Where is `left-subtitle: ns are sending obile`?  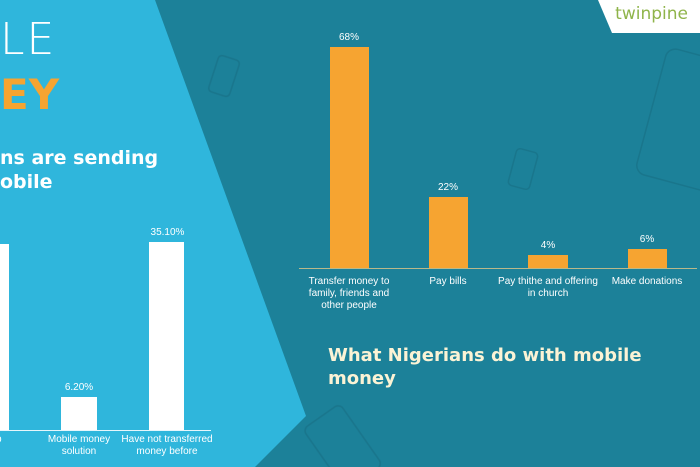 left-subtitle: ns are sending obile is located at coordinates (79, 170).